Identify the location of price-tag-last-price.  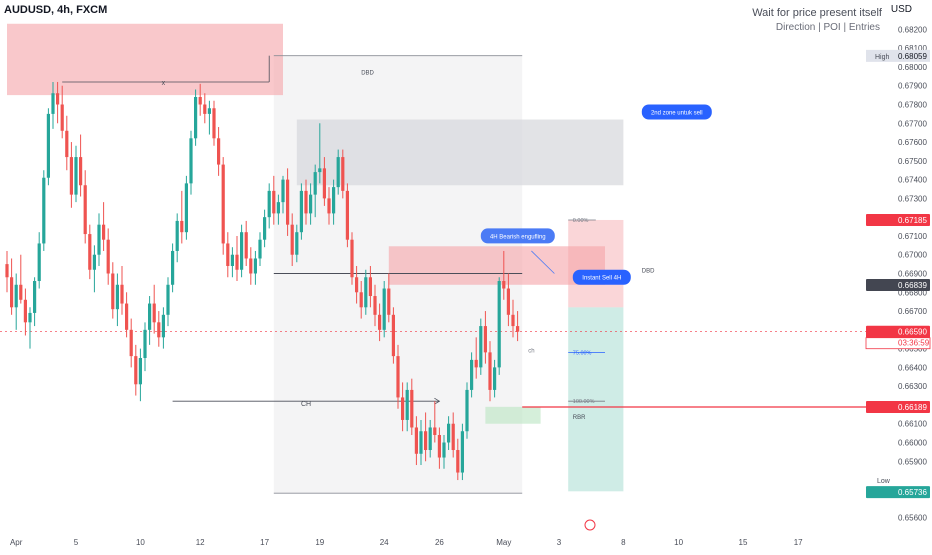
(898, 331).